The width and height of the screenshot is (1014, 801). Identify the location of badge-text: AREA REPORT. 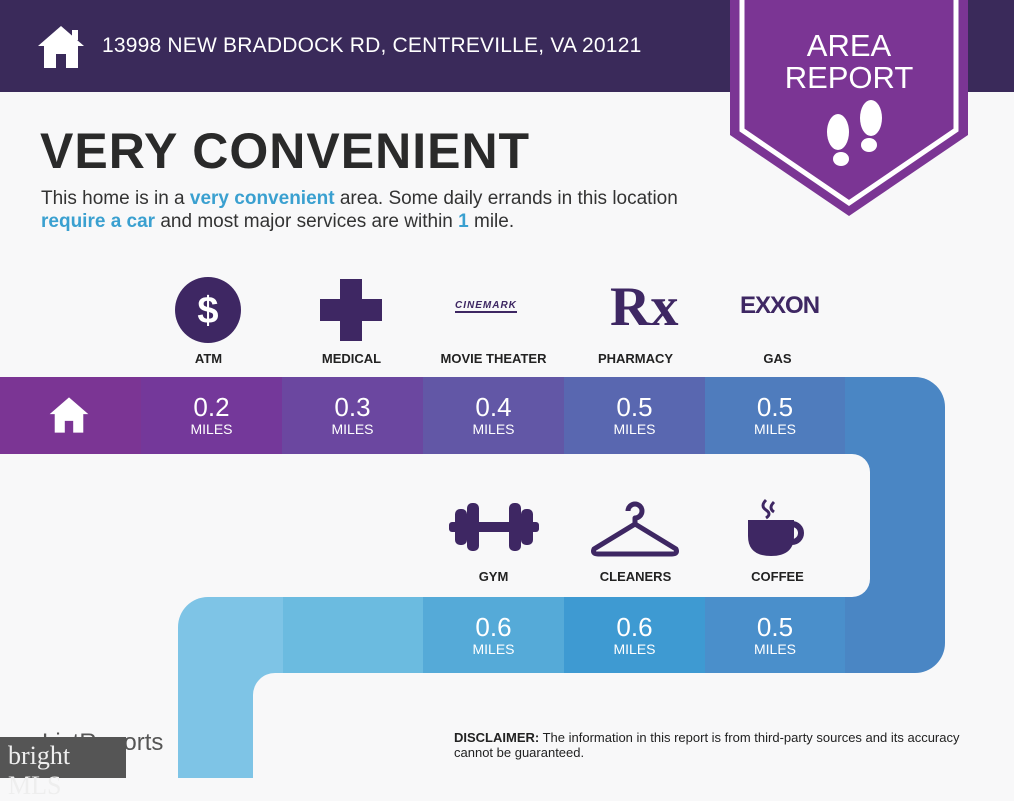
(849, 61).